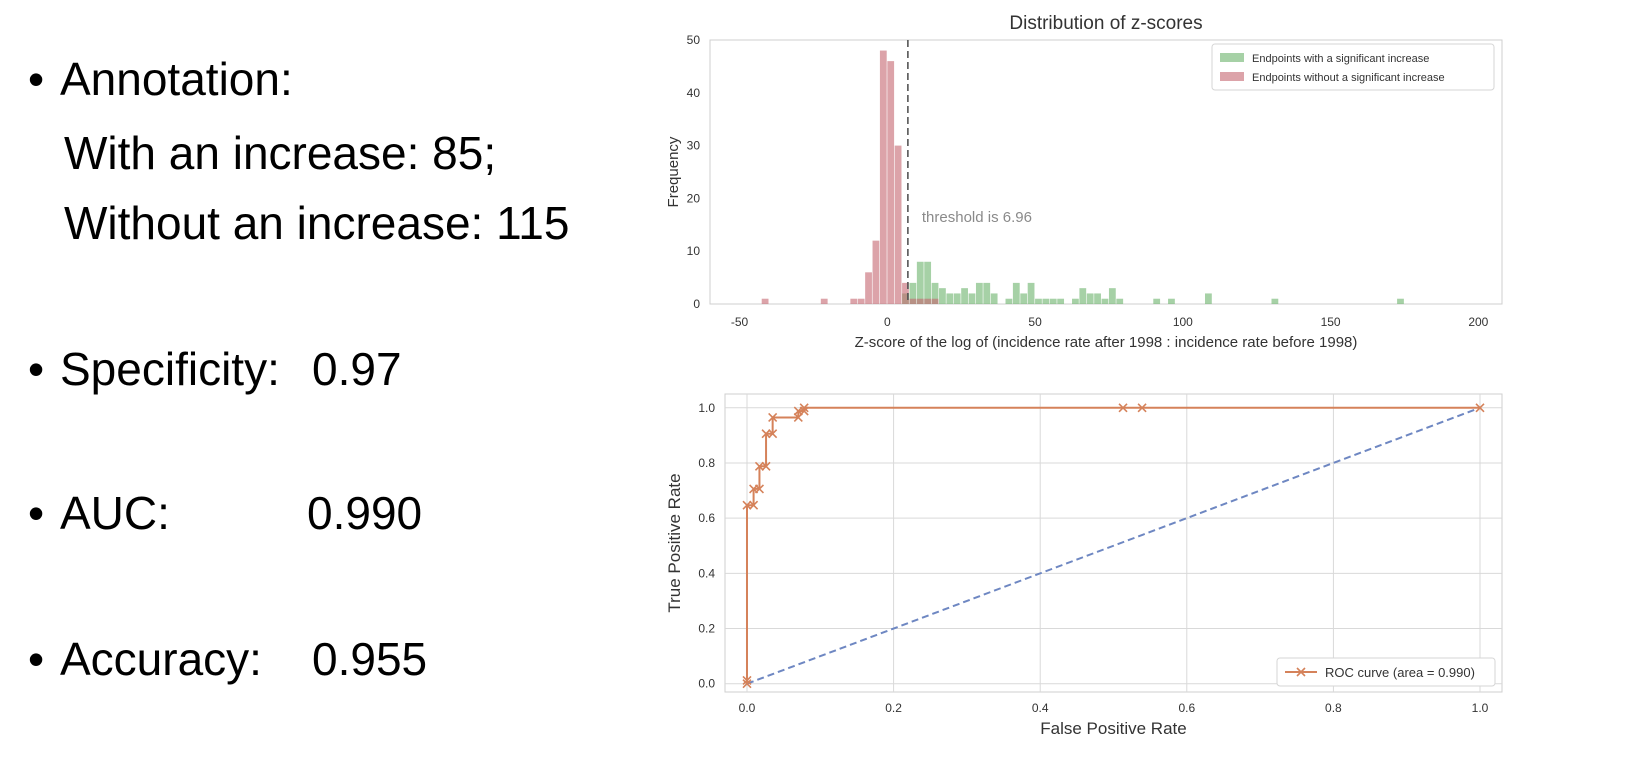 The height and width of the screenshot is (782, 1642). I want to click on auc-bullet: • AUC:, so click(99, 513).